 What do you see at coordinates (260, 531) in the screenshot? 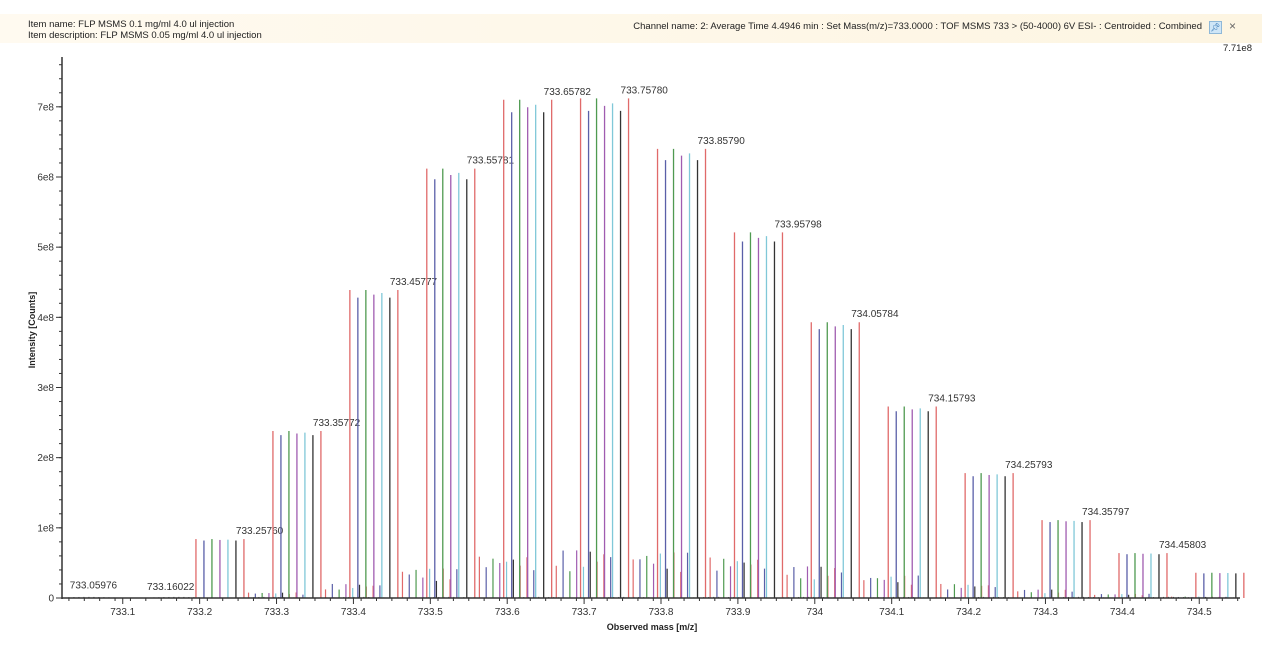
I see `peak-label: 733.25760` at bounding box center [260, 531].